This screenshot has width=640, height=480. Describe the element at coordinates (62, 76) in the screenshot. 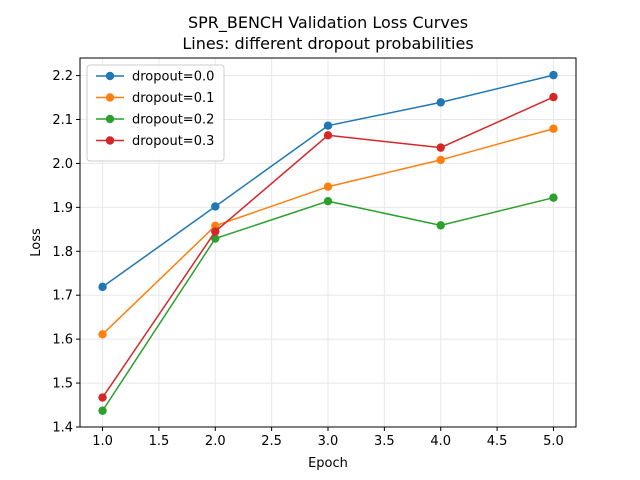

I see `y-tick-label: 2.2` at that location.